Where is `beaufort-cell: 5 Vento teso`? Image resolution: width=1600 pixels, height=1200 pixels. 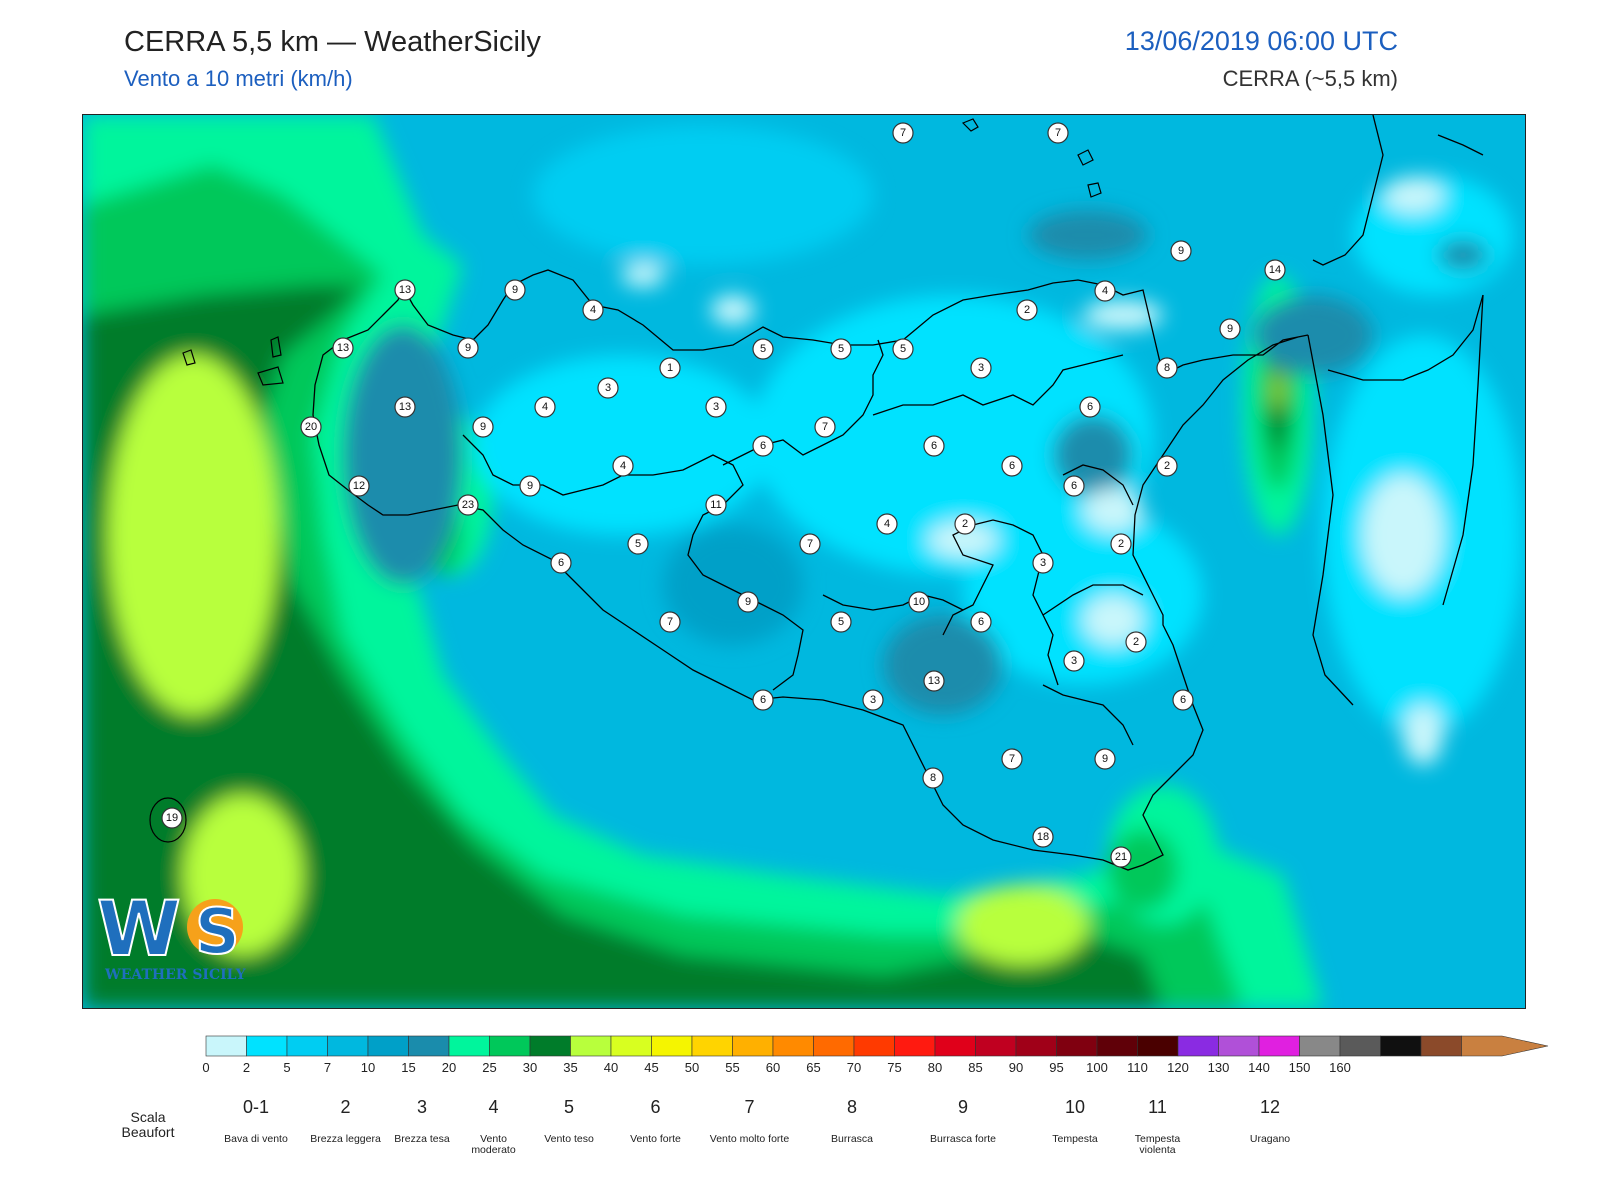 beaufort-cell: 5 Vento teso is located at coordinates (569, 1126).